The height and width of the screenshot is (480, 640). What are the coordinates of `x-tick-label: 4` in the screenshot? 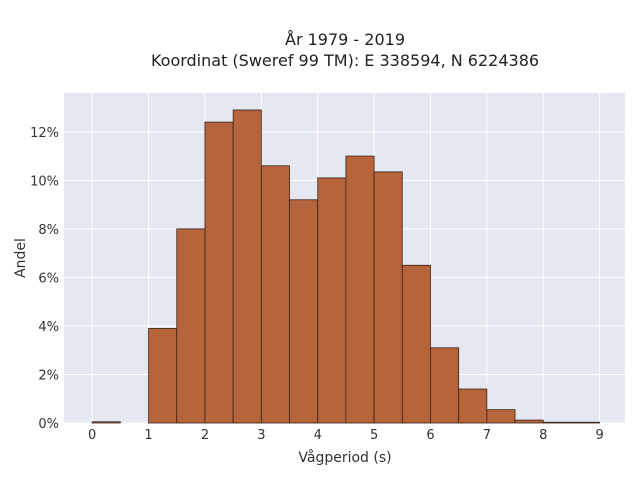 It's located at (318, 435).